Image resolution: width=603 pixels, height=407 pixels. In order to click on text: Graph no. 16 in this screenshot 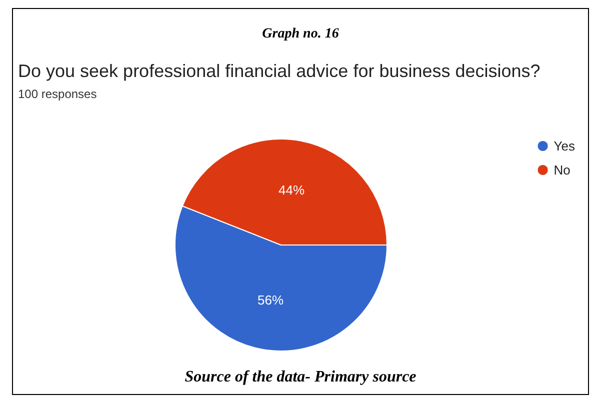, I will do `click(300, 34)`.